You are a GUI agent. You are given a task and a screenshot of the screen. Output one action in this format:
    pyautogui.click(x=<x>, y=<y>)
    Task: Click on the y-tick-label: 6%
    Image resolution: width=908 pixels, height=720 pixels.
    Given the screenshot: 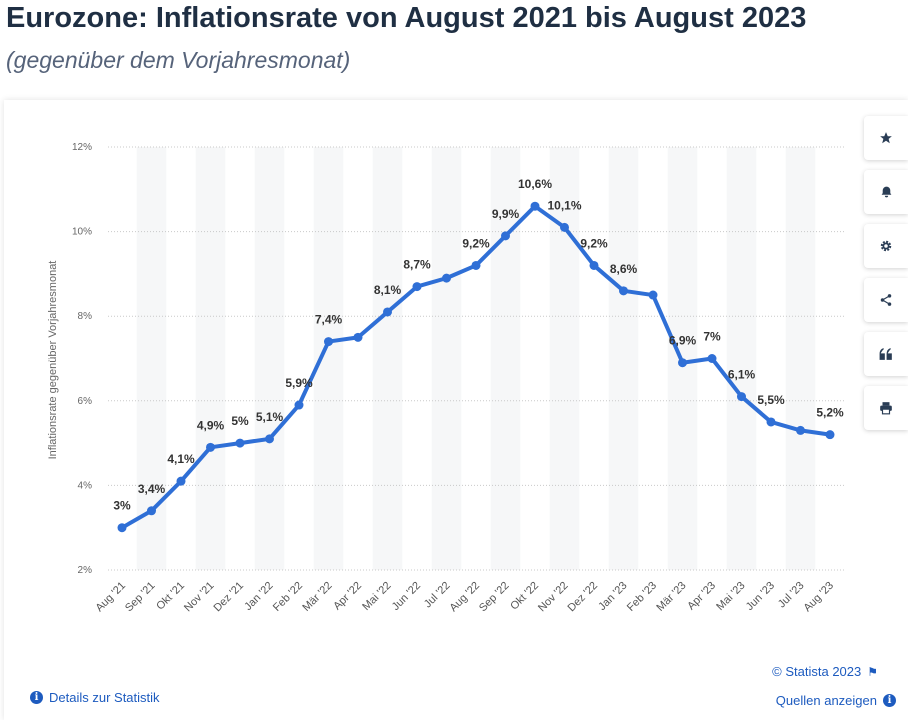 What is the action you would take?
    pyautogui.click(x=85, y=401)
    